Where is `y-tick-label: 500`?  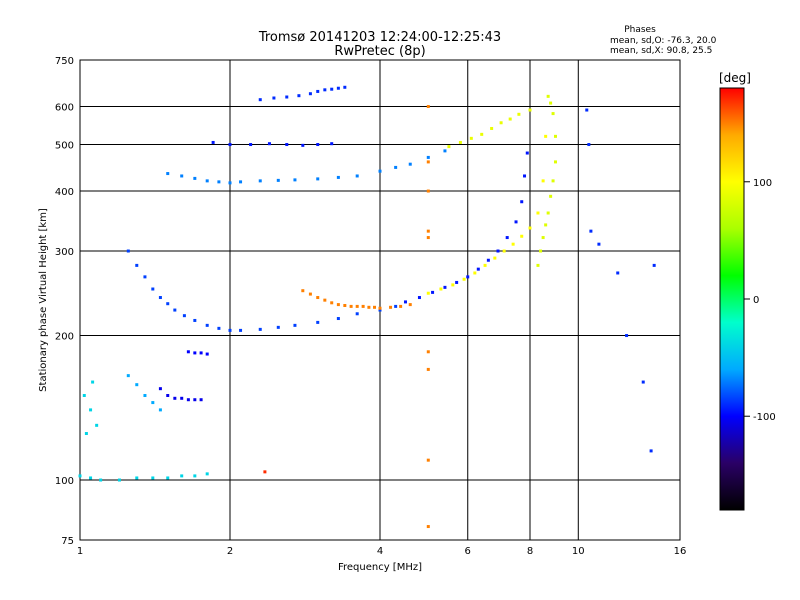 y-tick-label: 500 is located at coordinates (64, 146).